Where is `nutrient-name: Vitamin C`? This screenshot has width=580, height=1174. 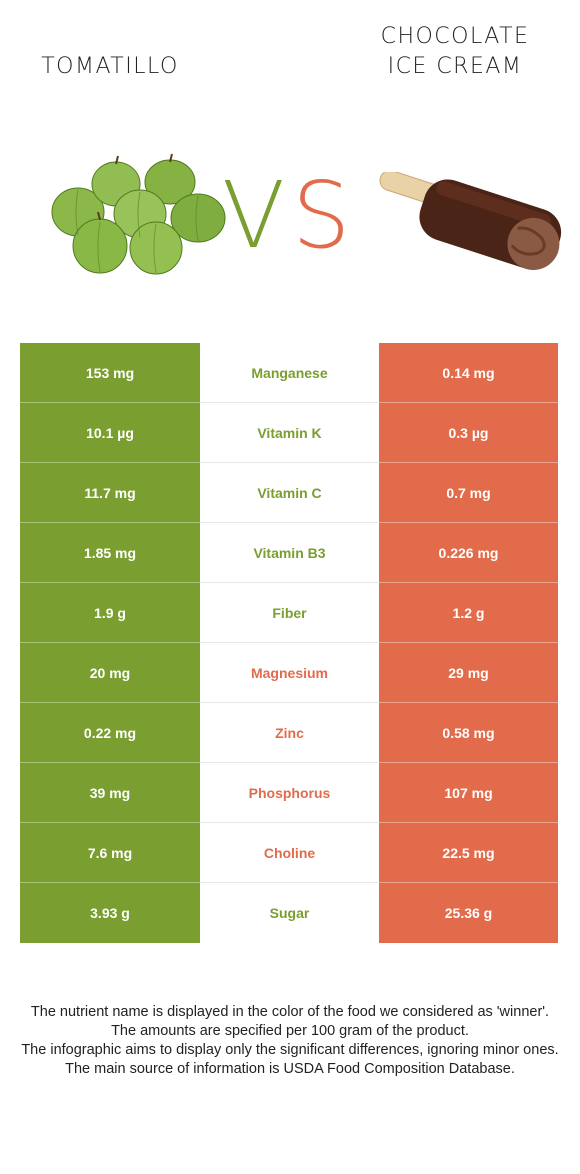
nutrient-name: Vitamin C is located at coordinates (289, 493).